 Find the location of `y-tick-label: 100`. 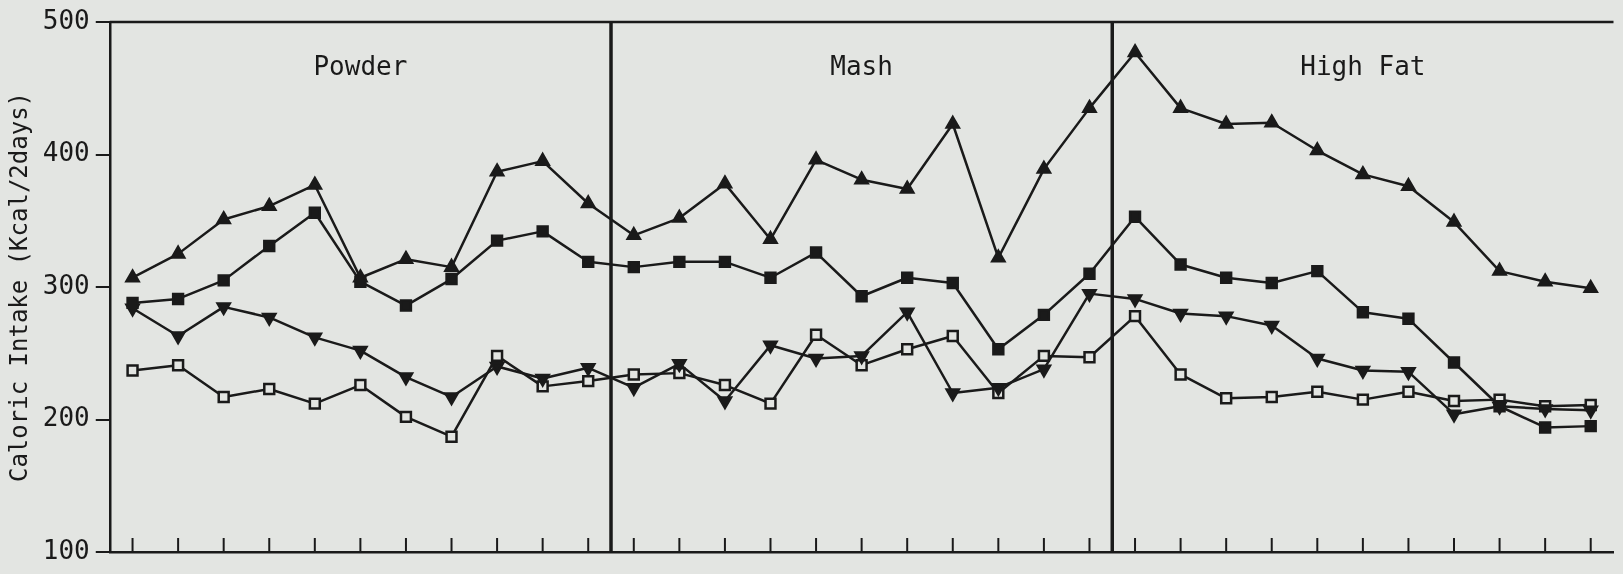

y-tick-label: 100 is located at coordinates (66, 549).